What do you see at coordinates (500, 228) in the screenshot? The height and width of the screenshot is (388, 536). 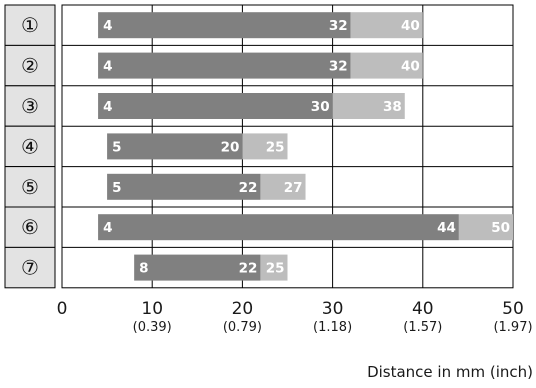 I see `bar-end-label: 50` at bounding box center [500, 228].